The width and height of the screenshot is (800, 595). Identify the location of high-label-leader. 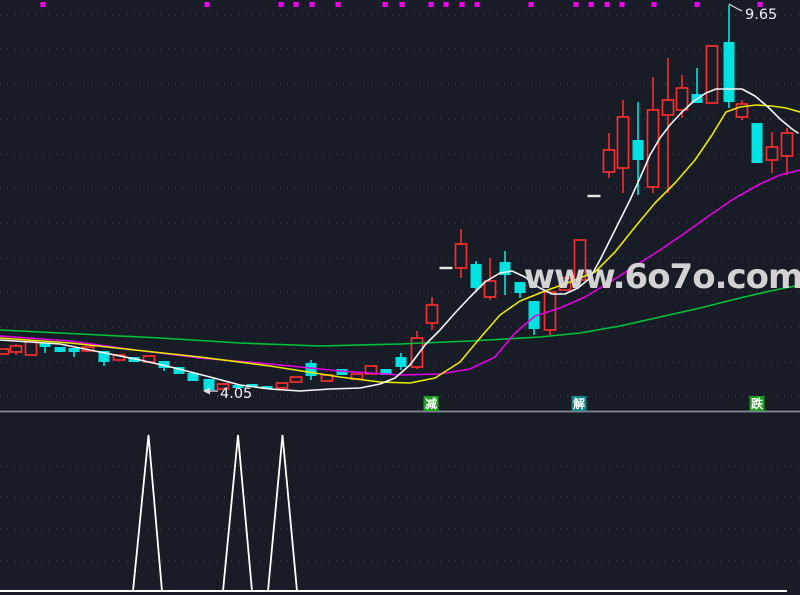
(735, 7).